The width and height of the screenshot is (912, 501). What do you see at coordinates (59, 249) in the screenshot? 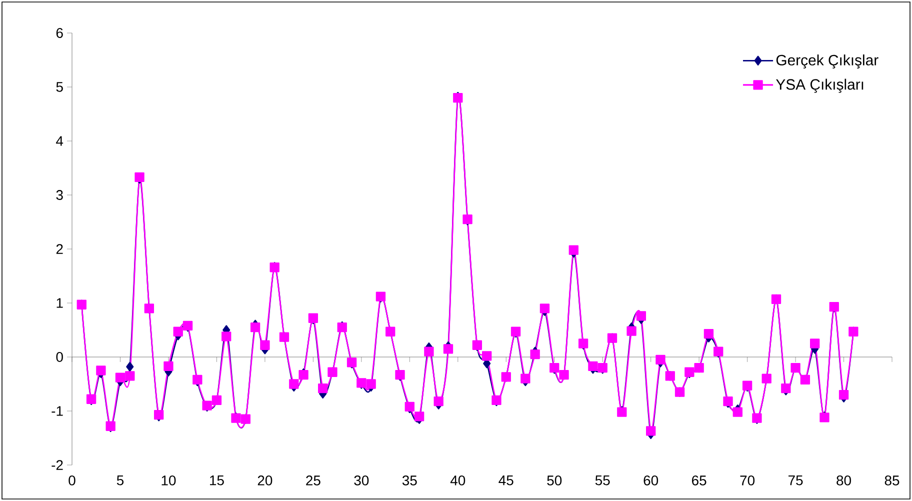
I see `y-tick-label: 2` at bounding box center [59, 249].